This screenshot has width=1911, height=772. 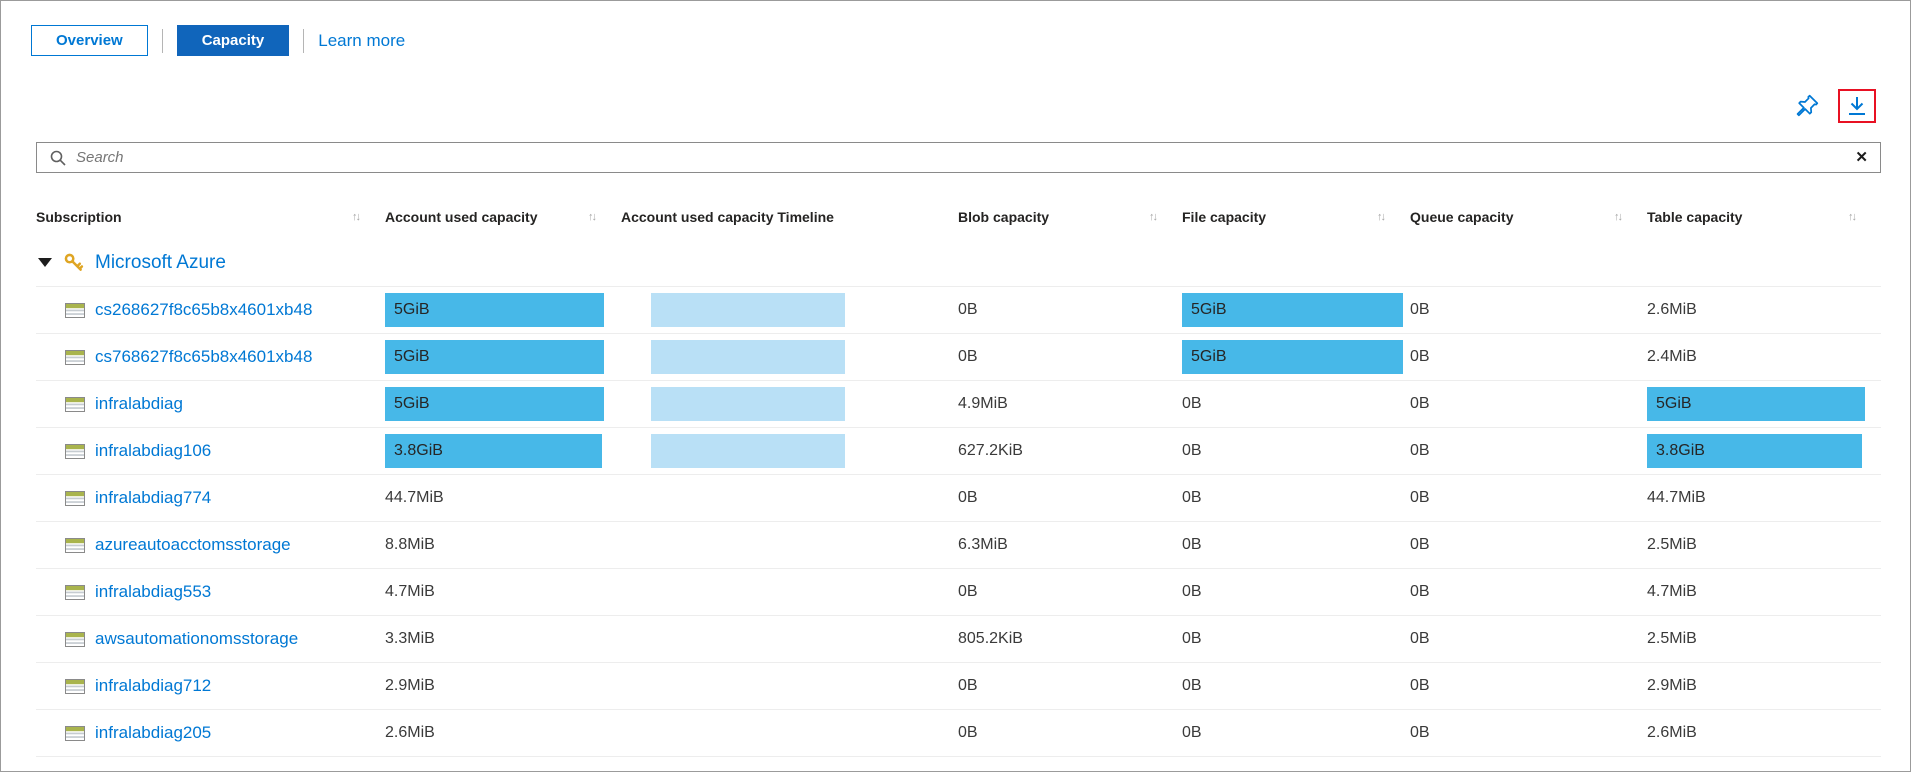 I want to click on capacity-value: 3.3MiB, so click(x=410, y=638).